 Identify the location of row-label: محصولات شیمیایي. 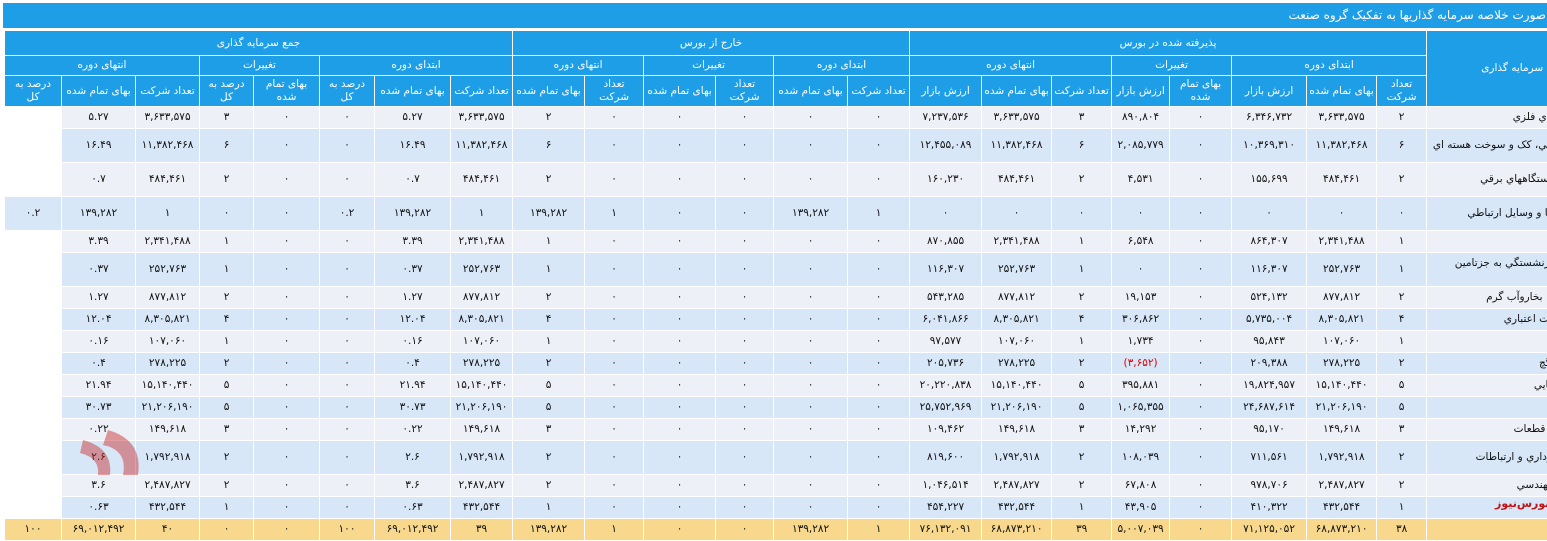
(1487, 386).